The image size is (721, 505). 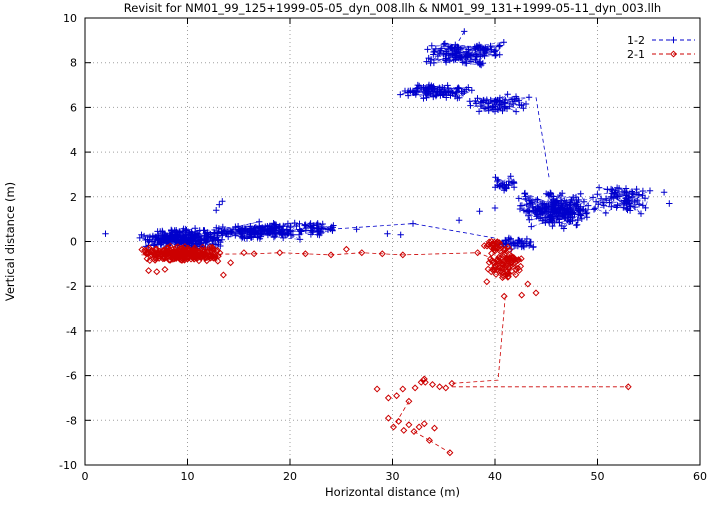 What do you see at coordinates (71, 331) in the screenshot?
I see `svg-text: -4` at bounding box center [71, 331].